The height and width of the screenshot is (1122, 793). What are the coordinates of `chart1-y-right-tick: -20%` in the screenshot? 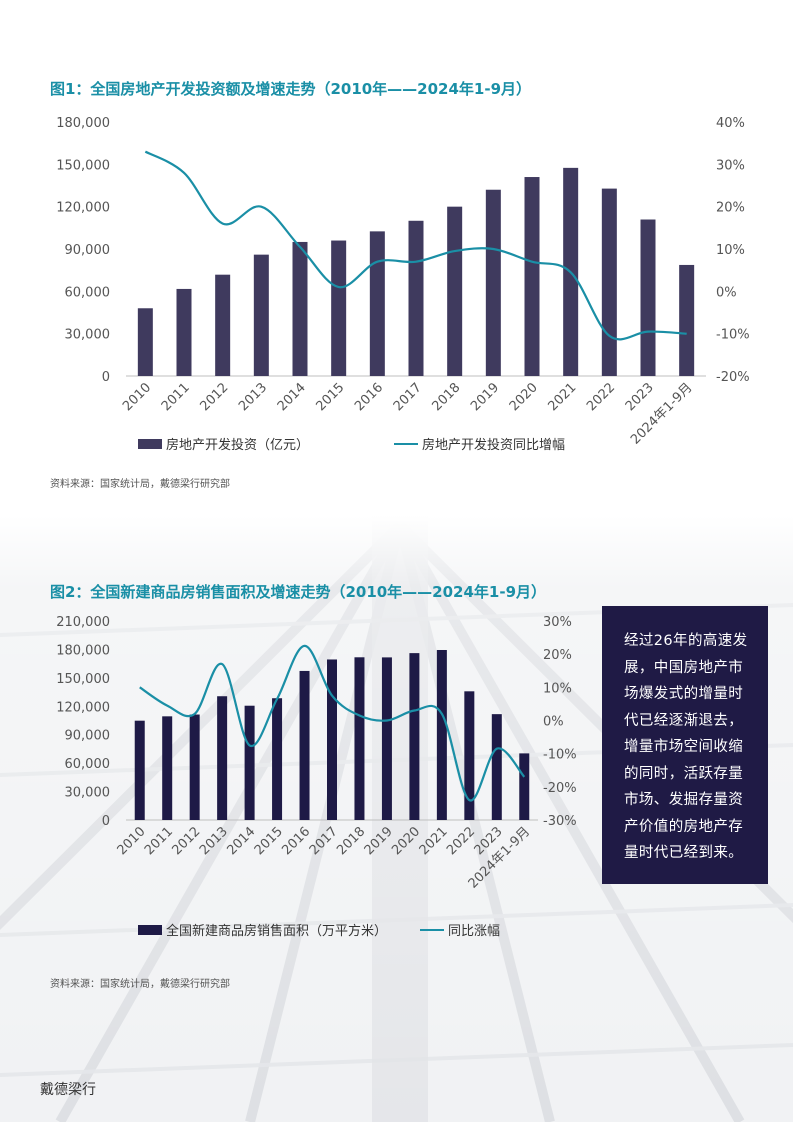 It's located at (733, 377).